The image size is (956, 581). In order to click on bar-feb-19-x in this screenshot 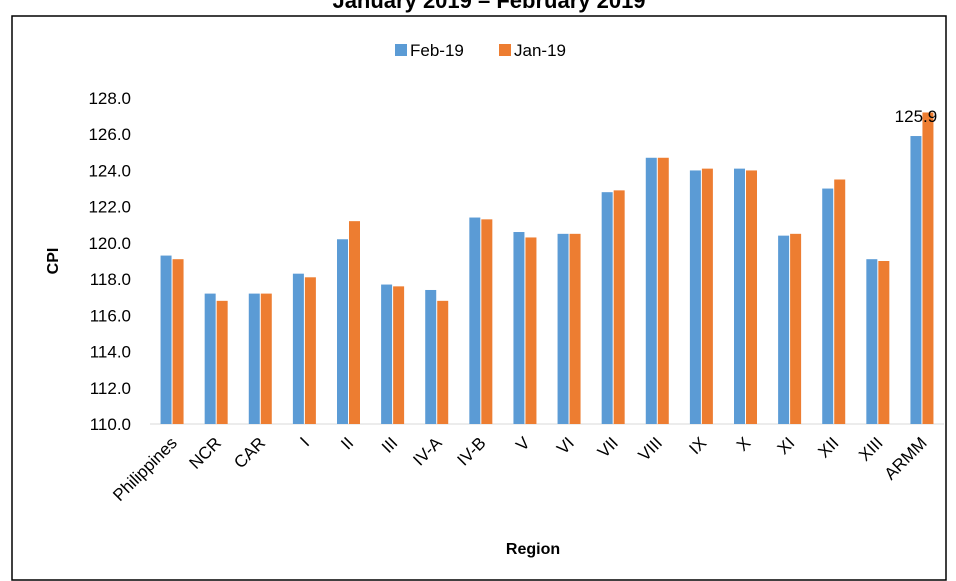, I will do `click(739, 296)`.